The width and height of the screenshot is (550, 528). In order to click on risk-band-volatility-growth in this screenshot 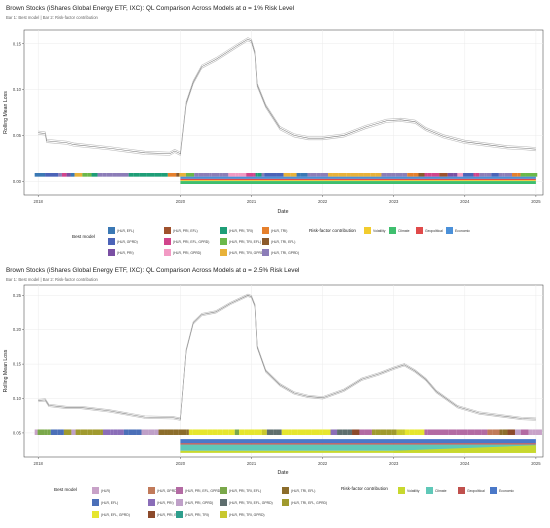, I will do `click(464, 449)`.